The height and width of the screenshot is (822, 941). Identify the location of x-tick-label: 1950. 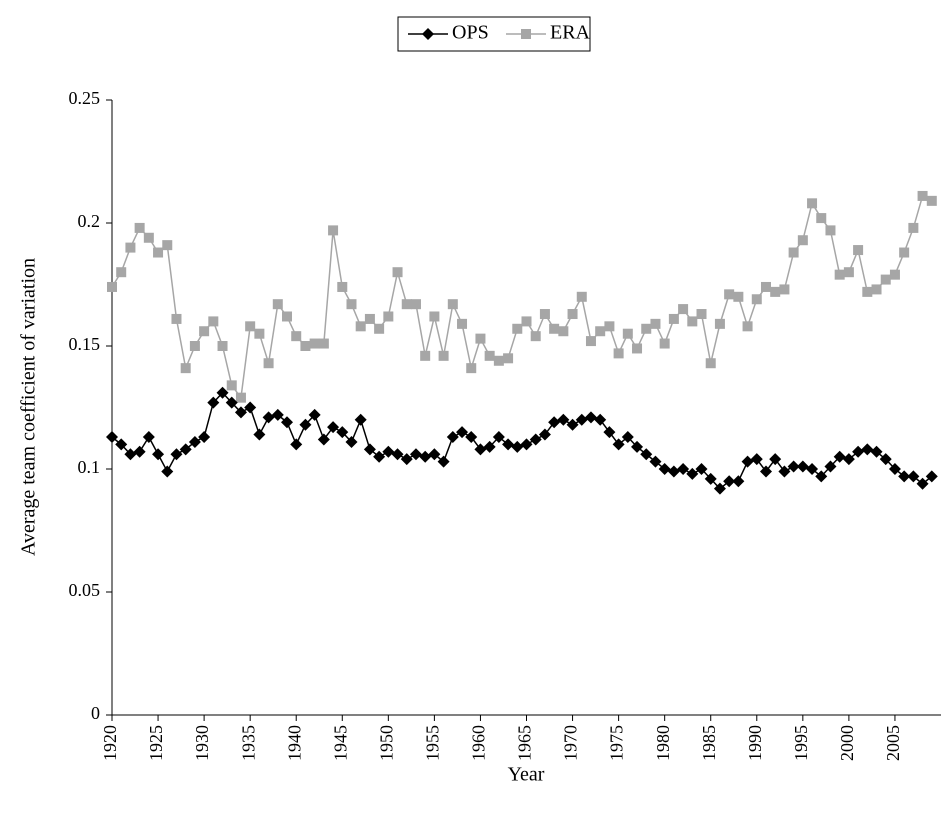
(386, 743).